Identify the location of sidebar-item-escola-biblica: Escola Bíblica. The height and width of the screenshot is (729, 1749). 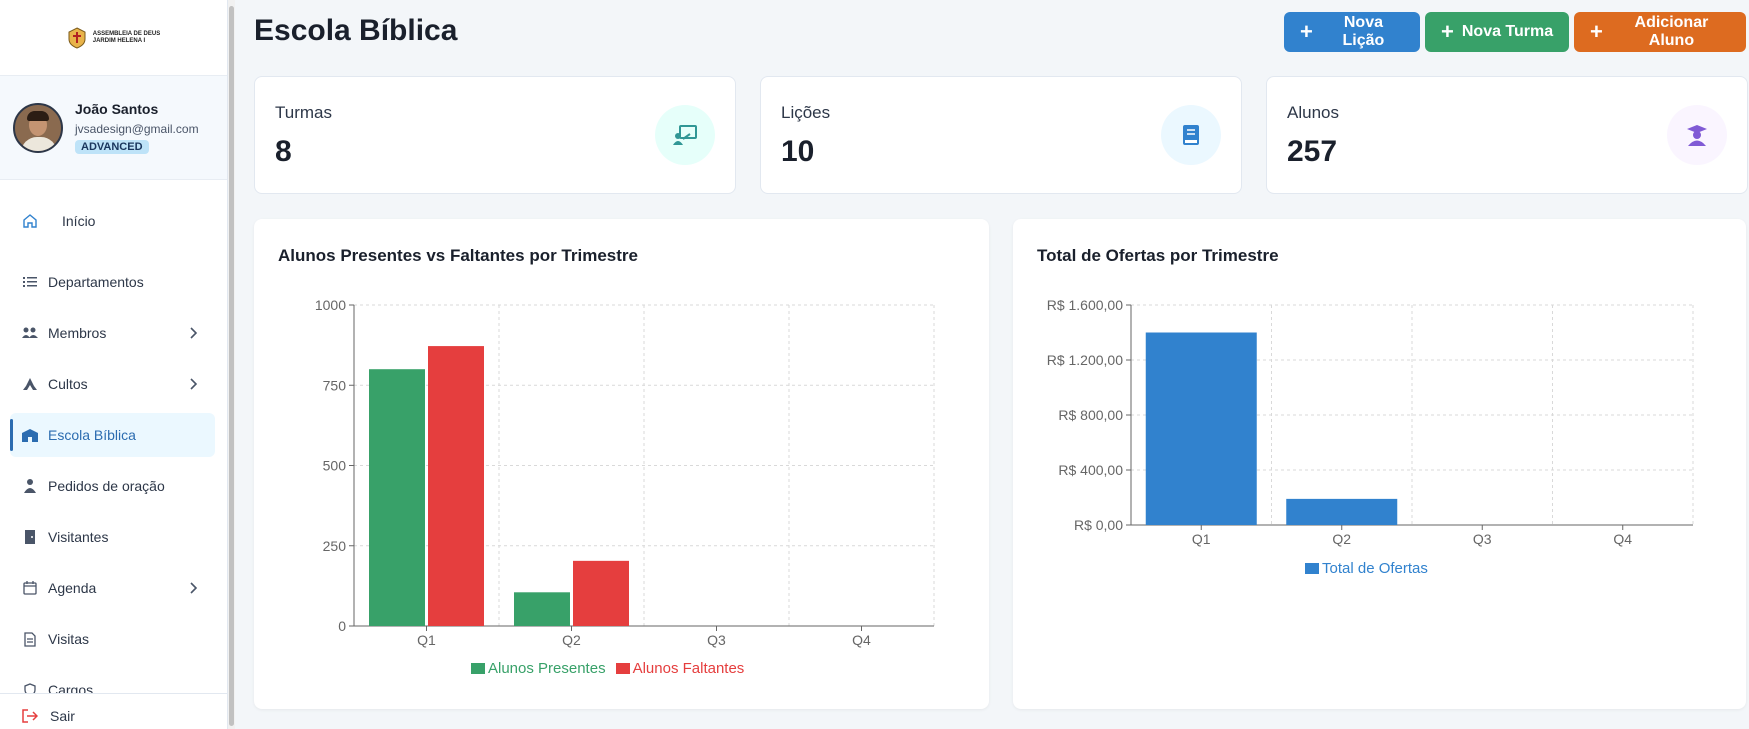
(112, 435).